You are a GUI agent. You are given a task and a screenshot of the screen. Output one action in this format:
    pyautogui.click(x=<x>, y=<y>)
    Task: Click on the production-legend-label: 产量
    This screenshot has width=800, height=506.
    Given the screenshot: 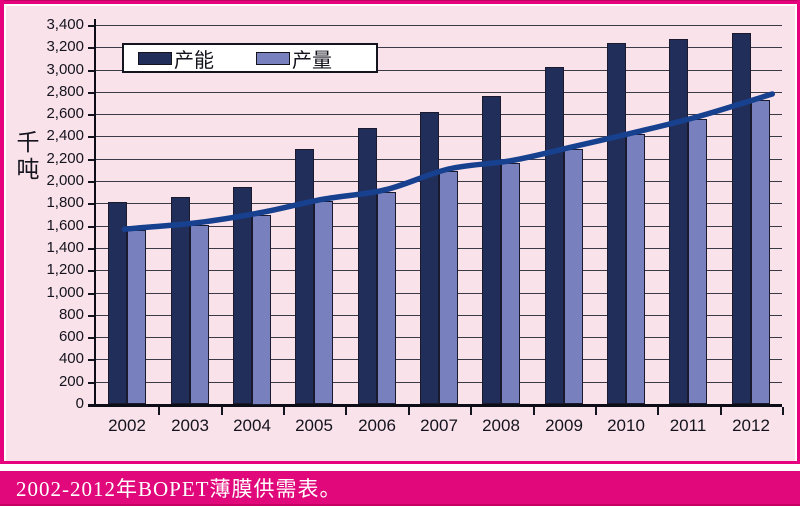 What is the action you would take?
    pyautogui.click(x=312, y=60)
    